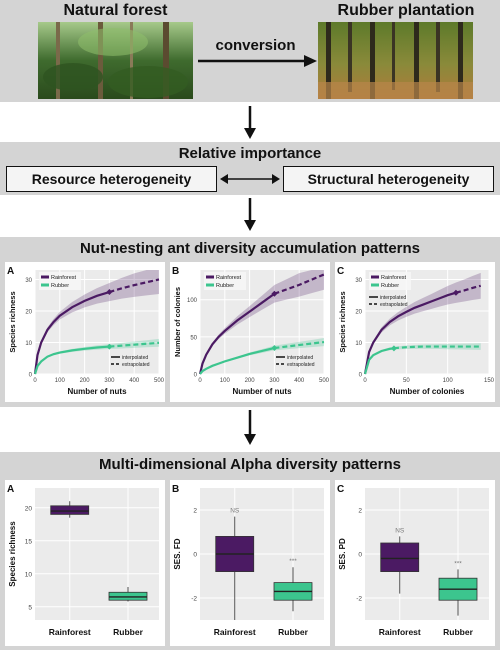 The width and height of the screenshot is (500, 650). Describe the element at coordinates (83, 560) in the screenshot. I see `alpha-chart-a-svg: 5 10 15 20 Rainforest Rubber A Species richness` at that location.